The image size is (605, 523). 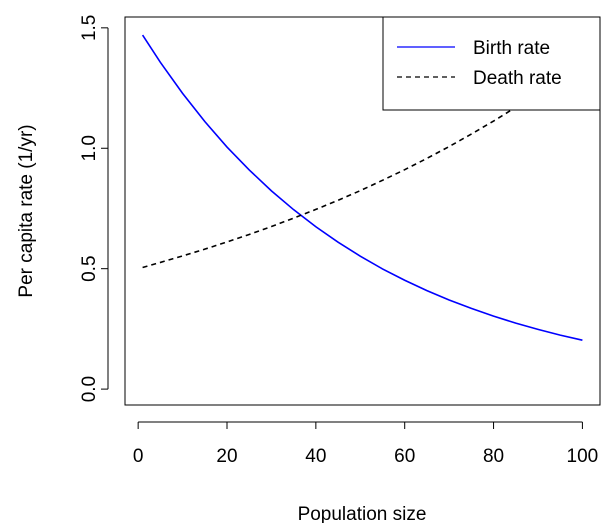 What do you see at coordinates (511, 48) in the screenshot?
I see `legend-label: Birth rate` at bounding box center [511, 48].